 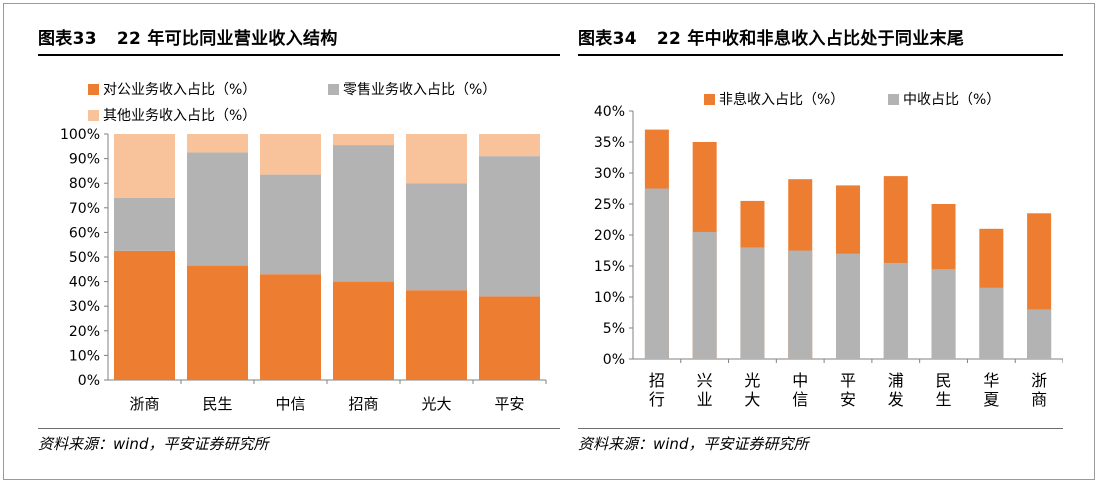 What do you see at coordinates (436, 335) in the screenshot?
I see `bar-1-光大` at bounding box center [436, 335].